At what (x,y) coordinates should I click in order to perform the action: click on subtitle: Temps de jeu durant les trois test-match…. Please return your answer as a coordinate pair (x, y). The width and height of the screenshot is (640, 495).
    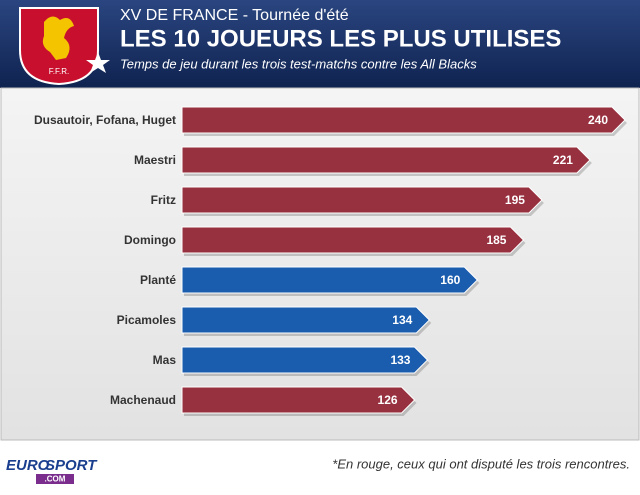
    Looking at the image, I should click on (298, 63).